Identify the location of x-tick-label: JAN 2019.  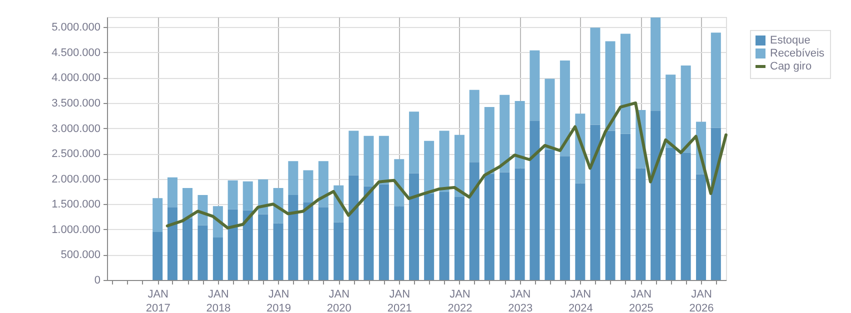
(279, 300).